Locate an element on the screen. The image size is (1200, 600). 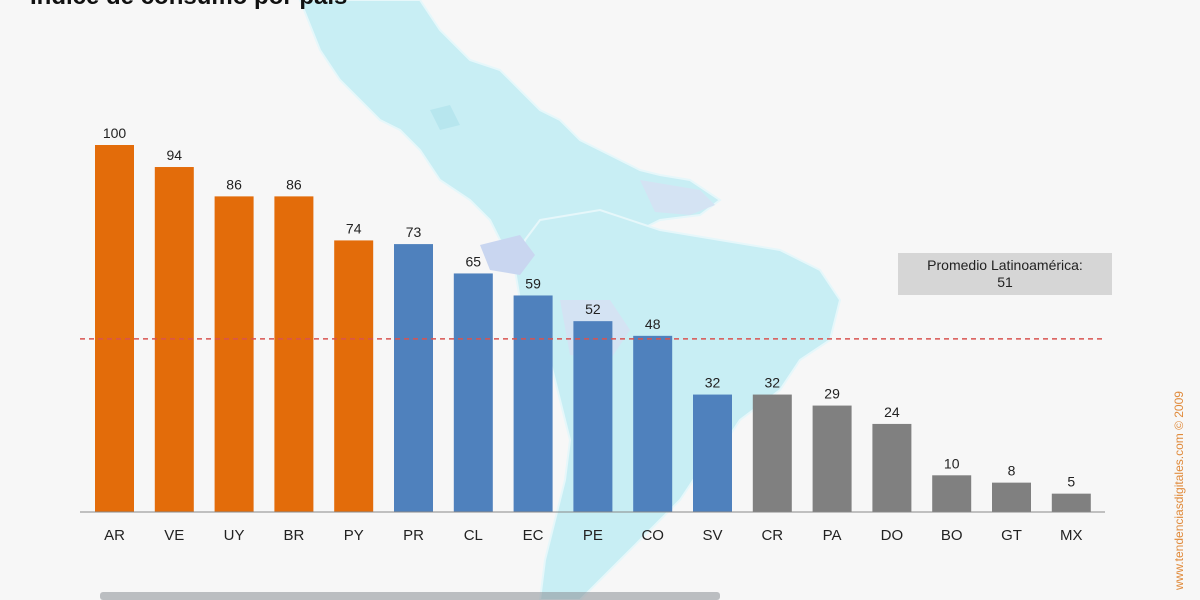
bar-cr is located at coordinates (772, 453).